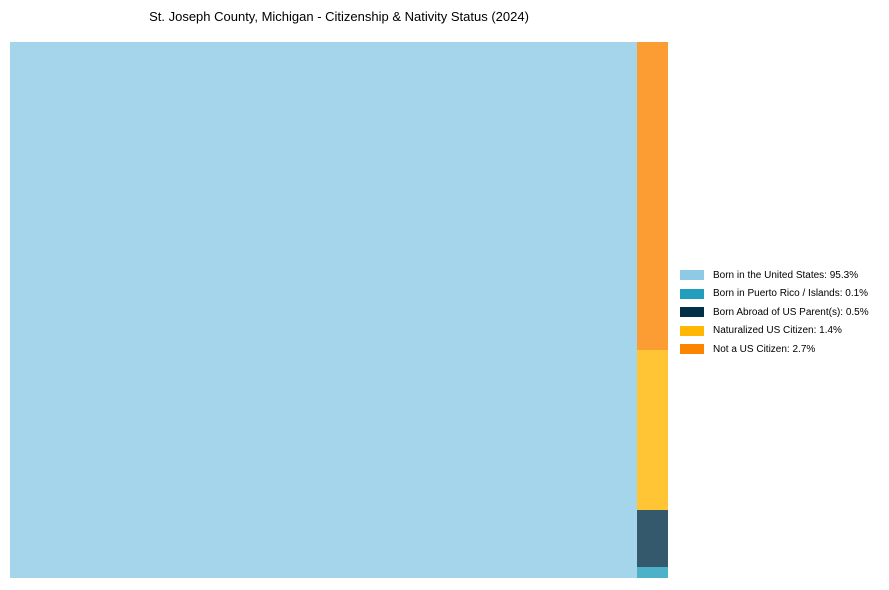  I want to click on legend-swatch-born-in-the-united-states, so click(692, 275).